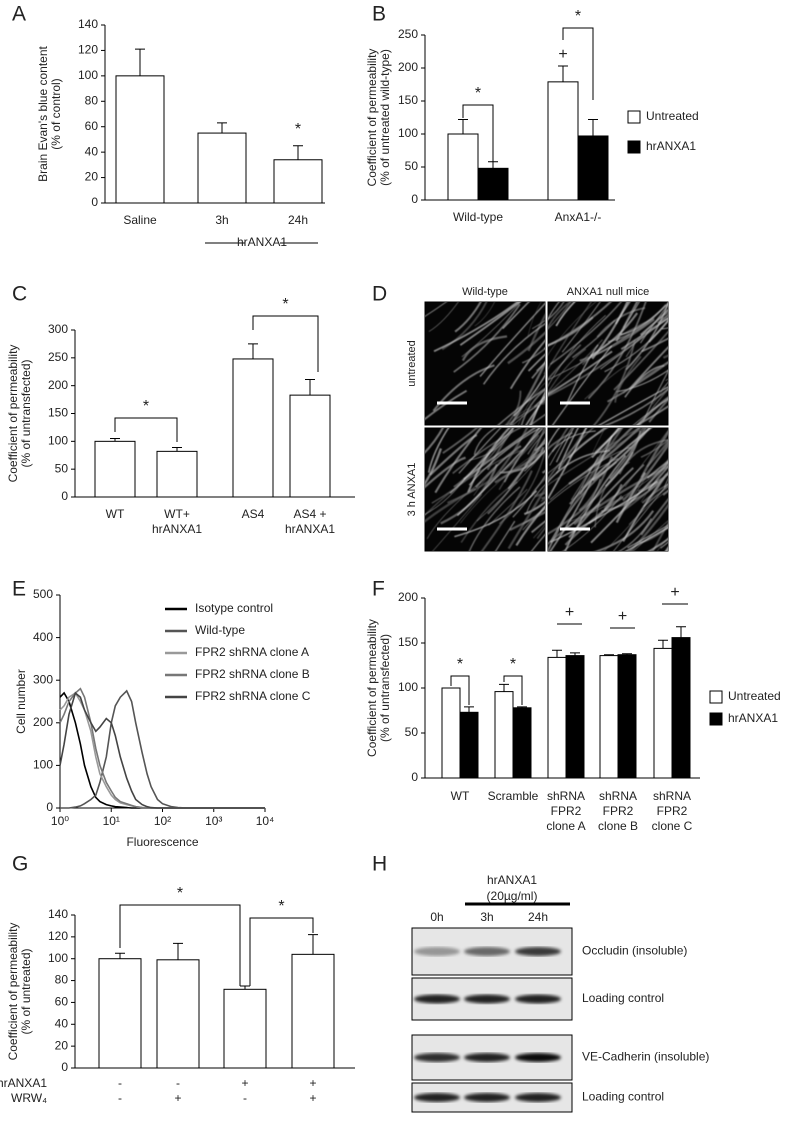 The width and height of the screenshot is (794, 1124). What do you see at coordinates (62, 468) in the screenshot?
I see `y-tick-label: 50` at bounding box center [62, 468].